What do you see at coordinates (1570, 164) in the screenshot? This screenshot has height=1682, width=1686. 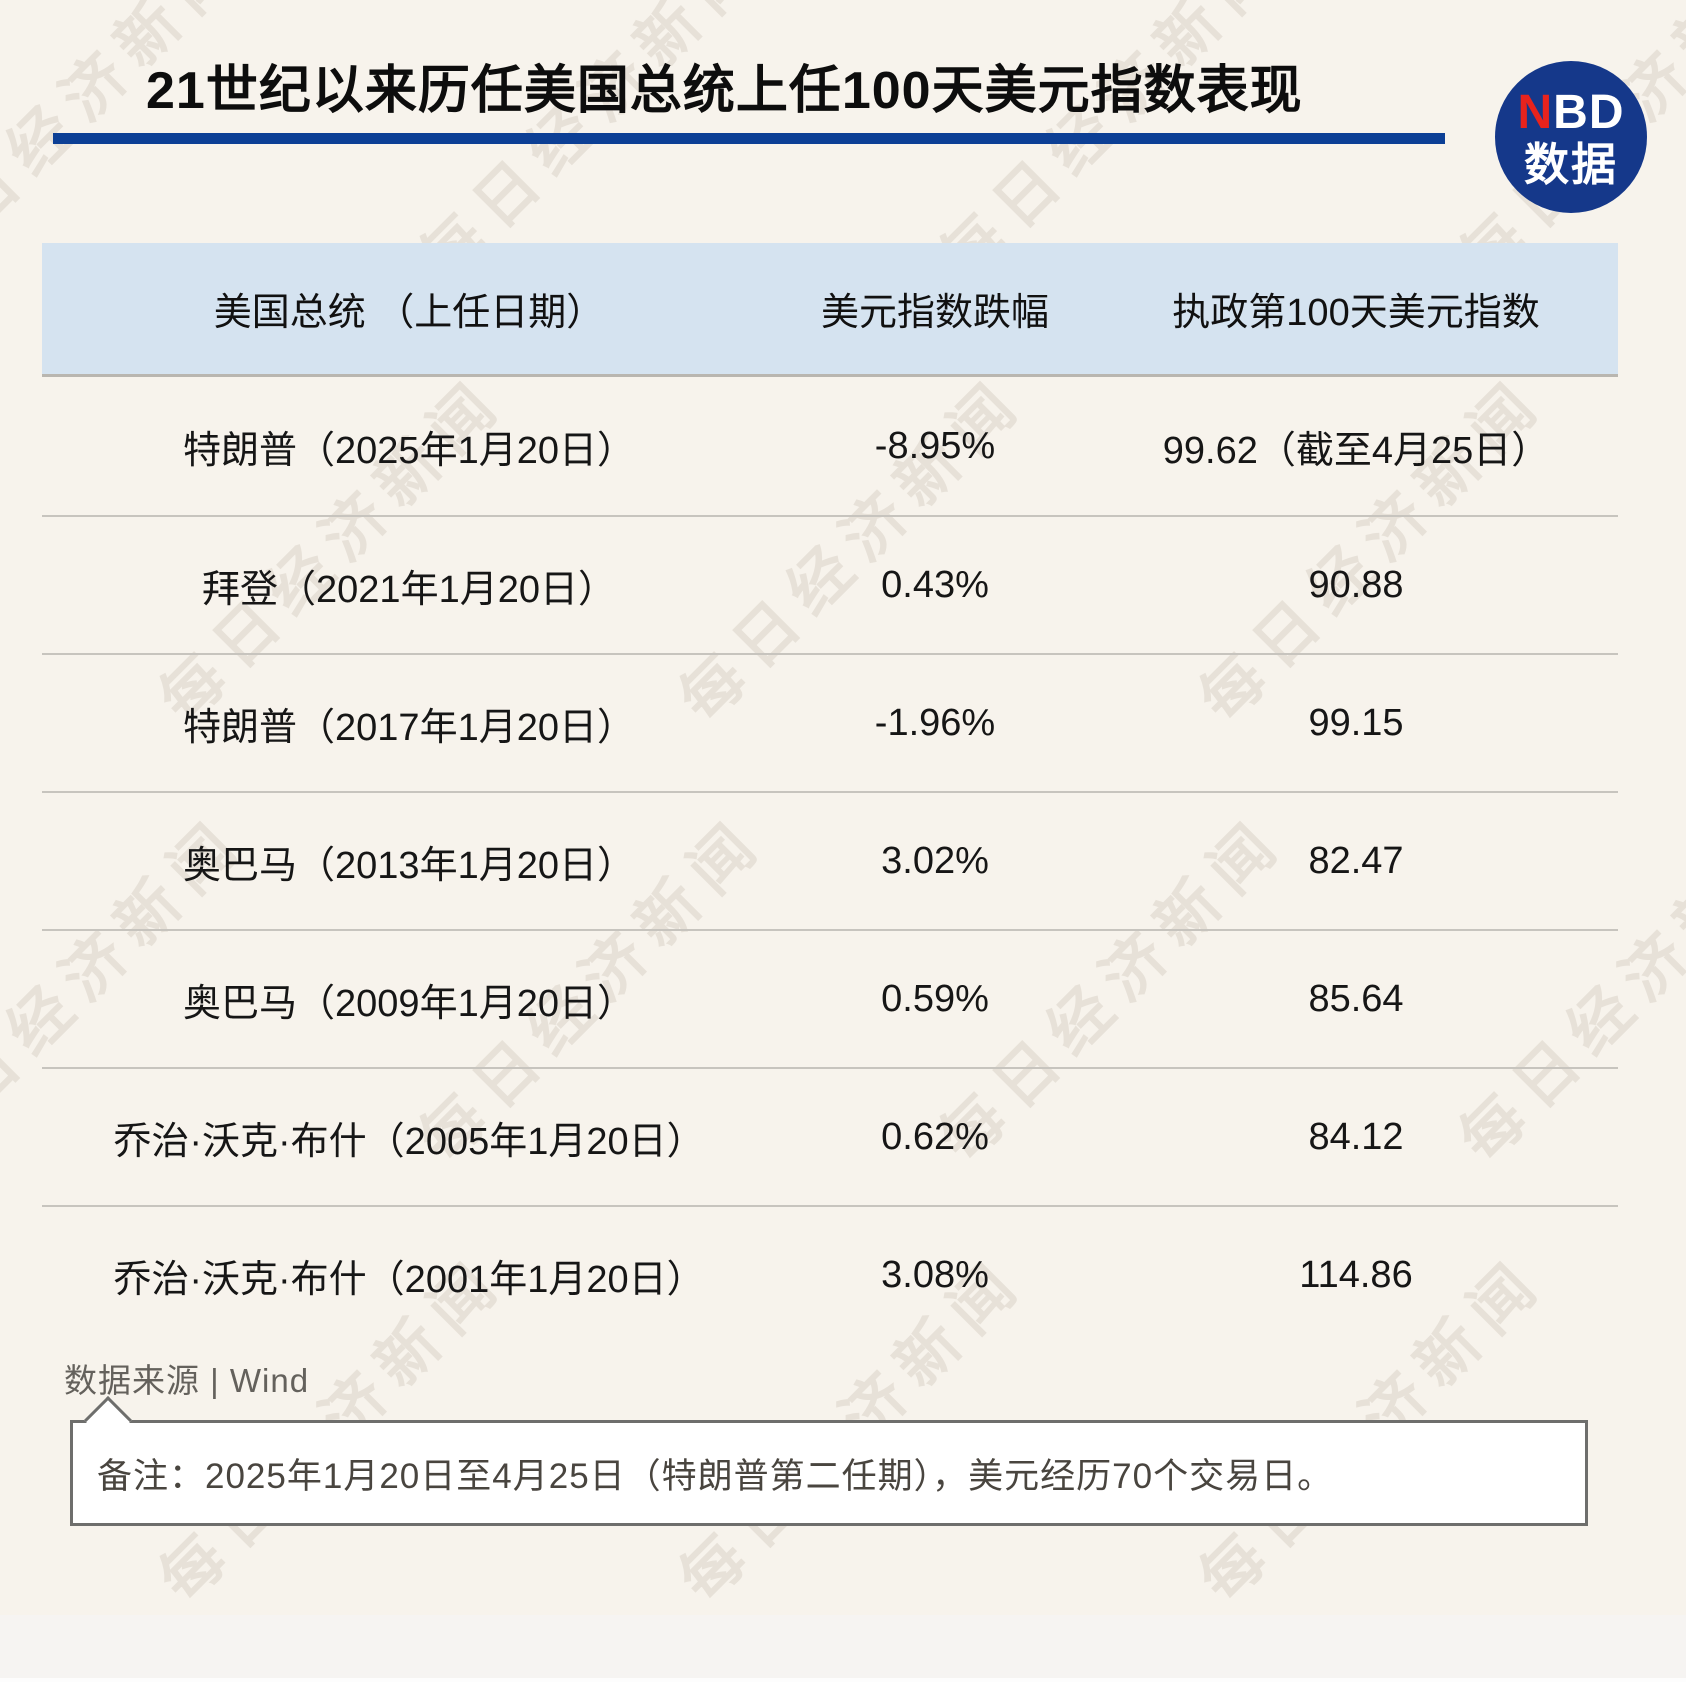 I see `logo-text-cn: 数据` at bounding box center [1570, 164].